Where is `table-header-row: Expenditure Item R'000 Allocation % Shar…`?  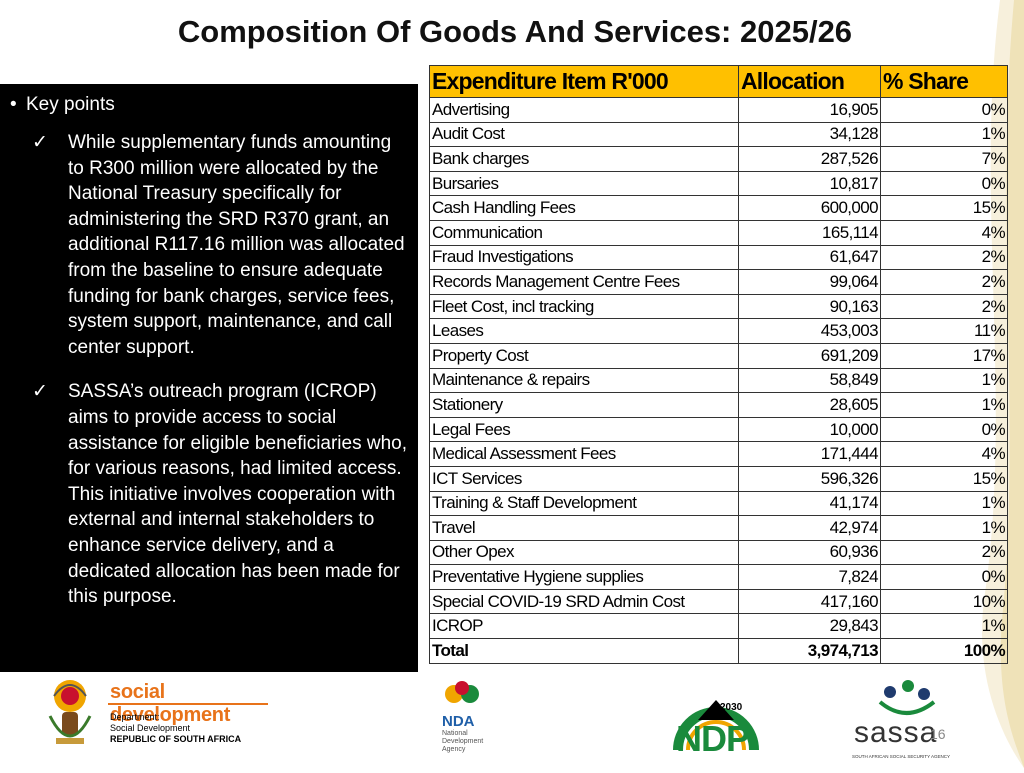
table-header-row: Expenditure Item R'000 Allocation % Shar… is located at coordinates (718, 81).